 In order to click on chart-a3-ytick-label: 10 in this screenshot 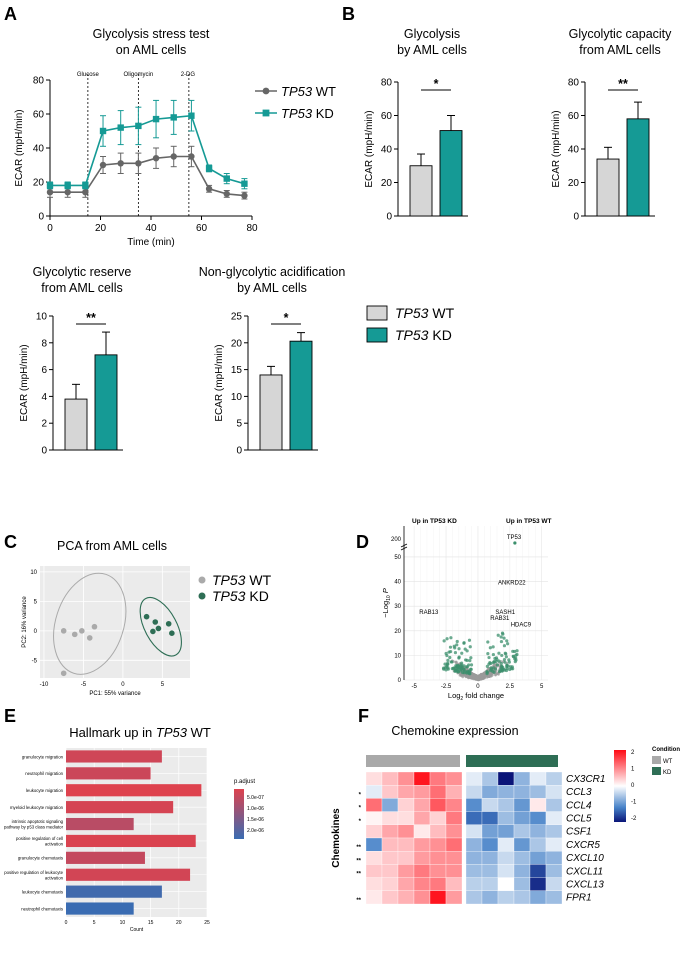, I will do `click(237, 397)`.